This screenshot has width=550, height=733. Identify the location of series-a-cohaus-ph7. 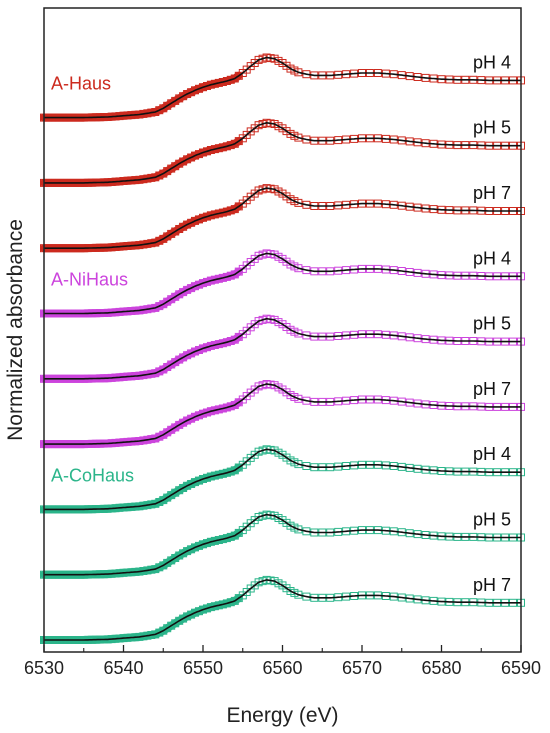
(282, 609).